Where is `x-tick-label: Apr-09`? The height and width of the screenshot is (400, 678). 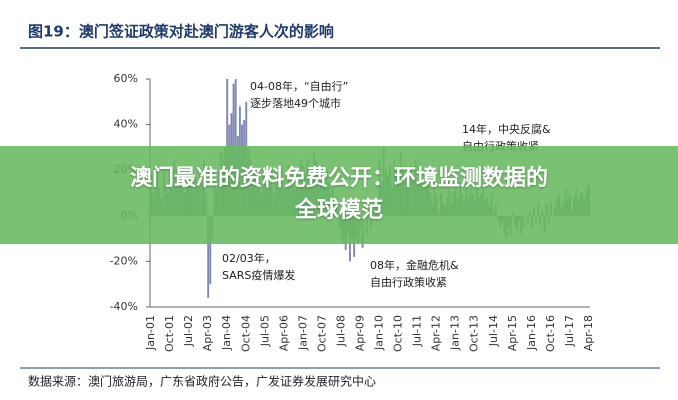
x-tick-label: Apr-09 is located at coordinates (359, 333).